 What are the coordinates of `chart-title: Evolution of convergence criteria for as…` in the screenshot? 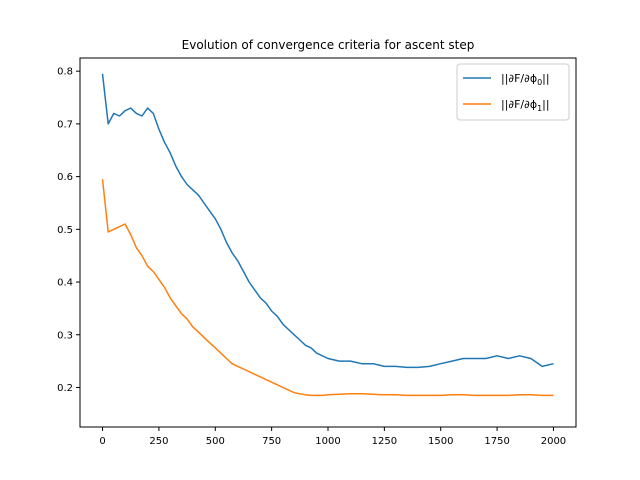 It's located at (328, 45).